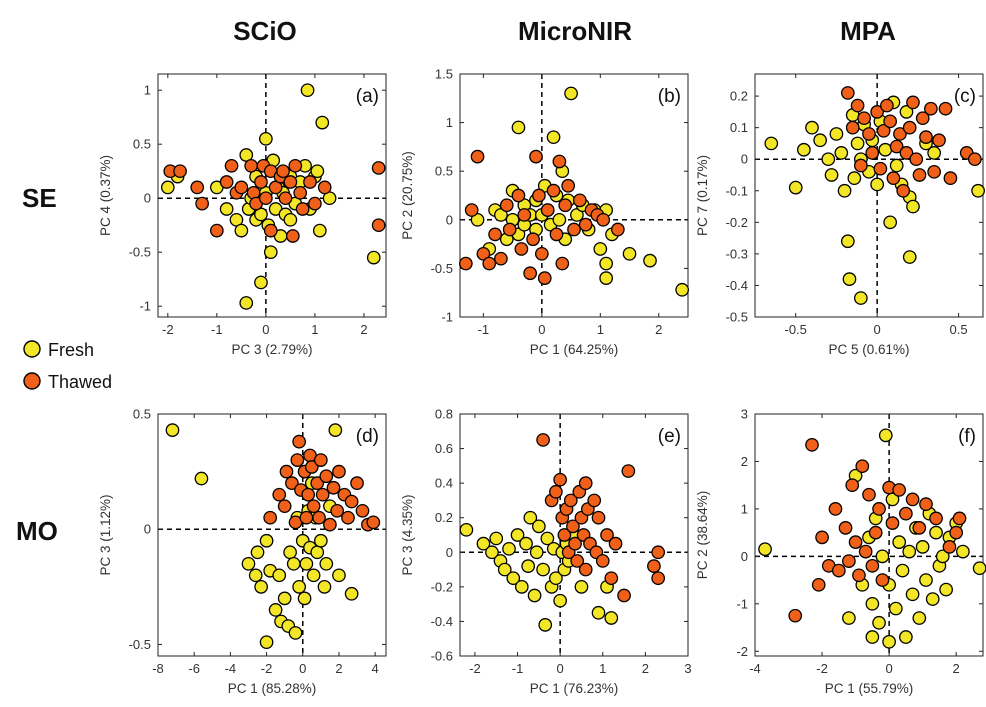  What do you see at coordinates (737, 222) in the screenshot?
I see `y-tick-label: -0.2` at bounding box center [737, 222].